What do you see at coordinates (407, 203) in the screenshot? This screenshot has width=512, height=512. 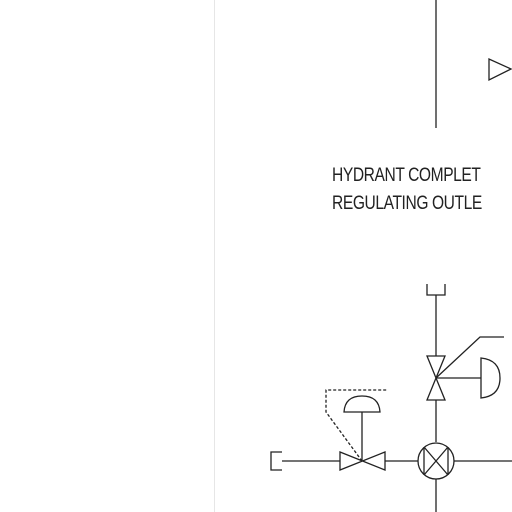 I see `note-line-2: REGULATING OUTLE` at bounding box center [407, 203].